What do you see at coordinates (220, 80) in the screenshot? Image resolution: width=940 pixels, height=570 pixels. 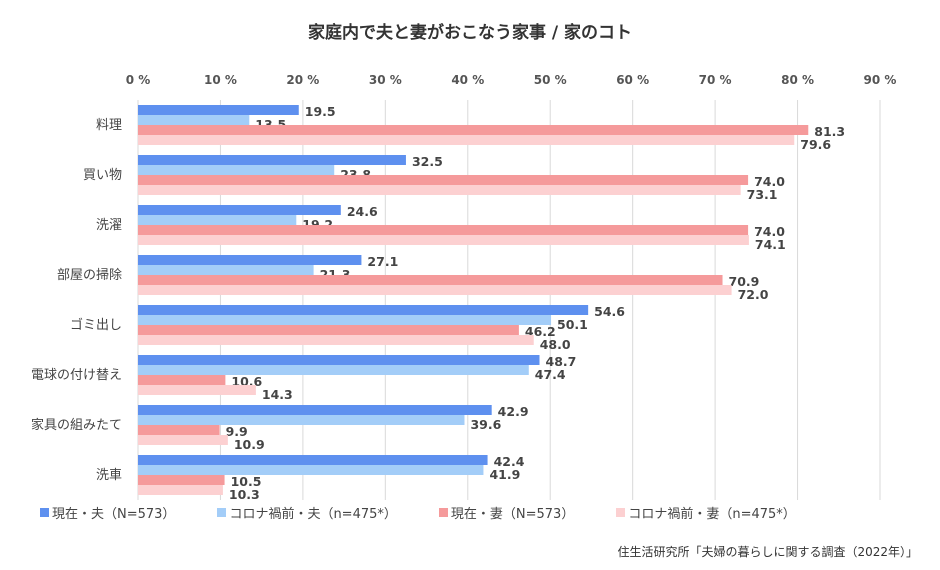 I see `x-tick-label: 10 %` at bounding box center [220, 80].